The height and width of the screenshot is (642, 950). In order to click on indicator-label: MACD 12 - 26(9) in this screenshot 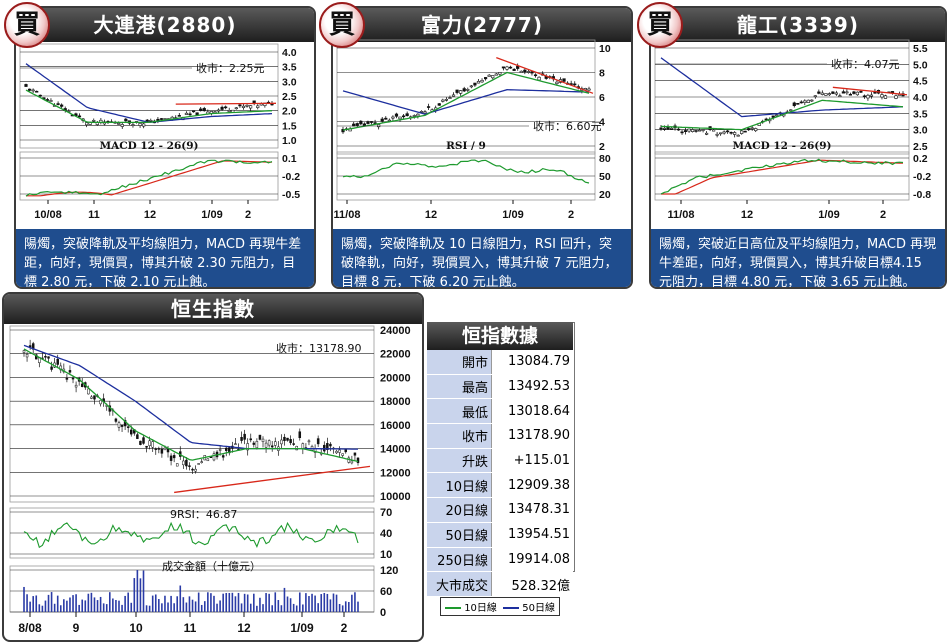, I will do `click(148, 146)`.